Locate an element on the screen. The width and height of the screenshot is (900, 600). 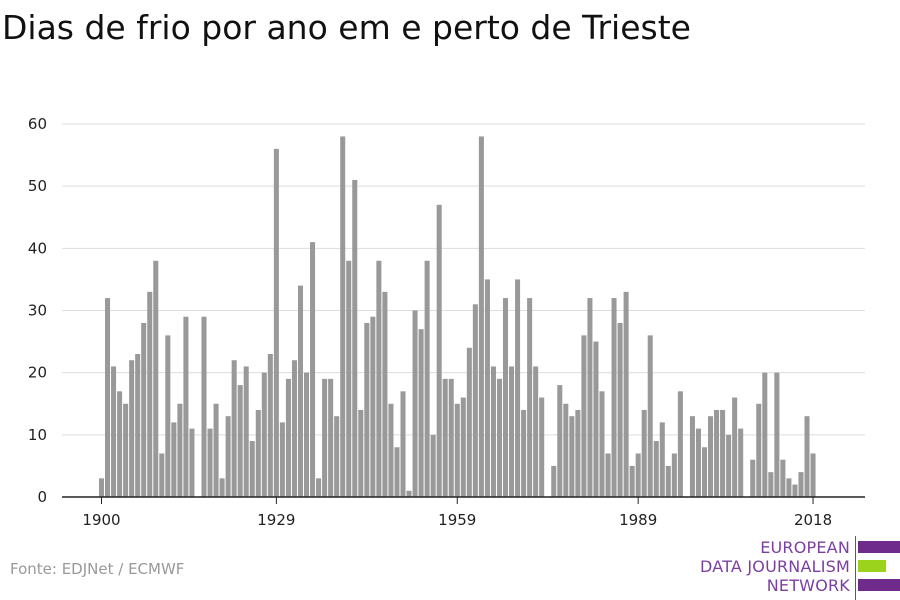
bar-1905 is located at coordinates (132, 428).